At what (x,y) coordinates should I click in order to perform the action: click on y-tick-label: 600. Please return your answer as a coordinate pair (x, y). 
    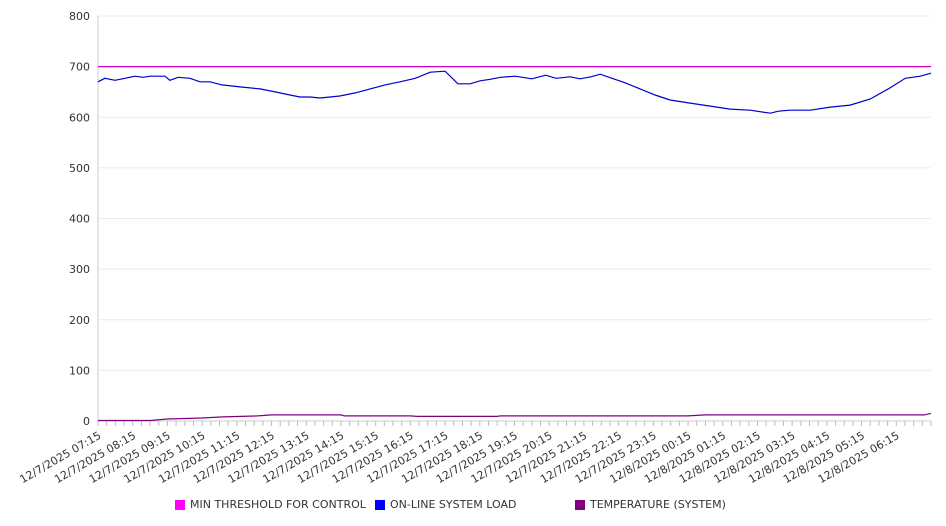
    Looking at the image, I should click on (79, 117).